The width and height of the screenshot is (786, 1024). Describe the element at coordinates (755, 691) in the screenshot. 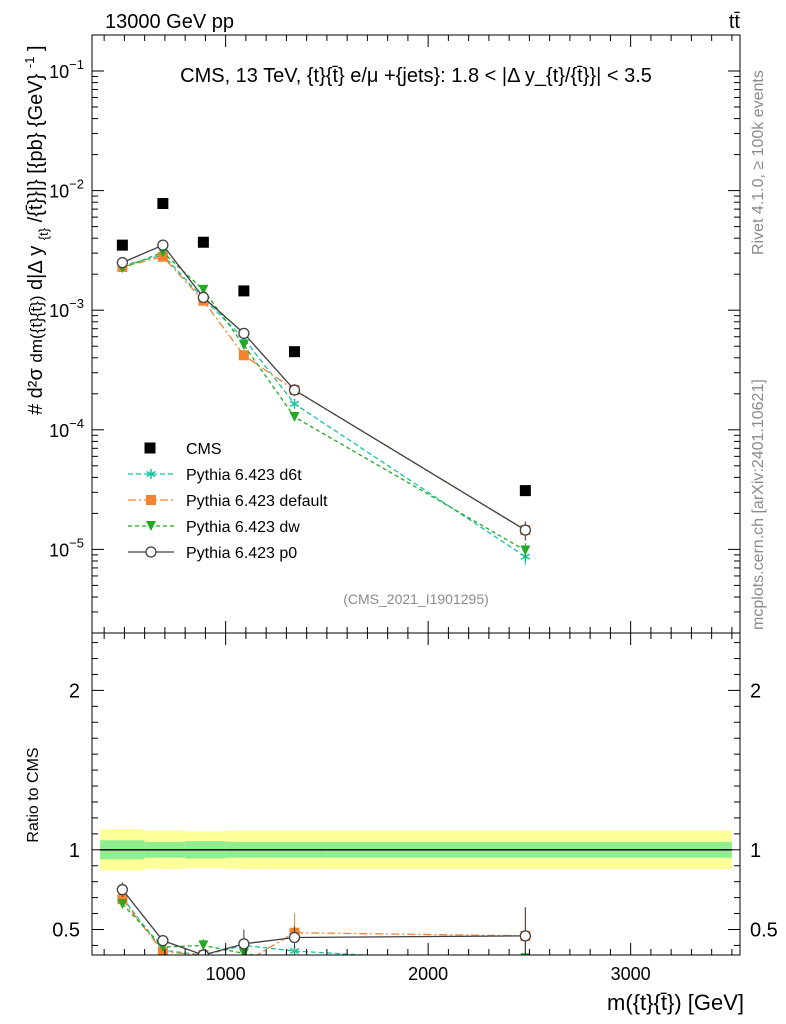

I see `ratio-y-tick-label-right: 2` at that location.